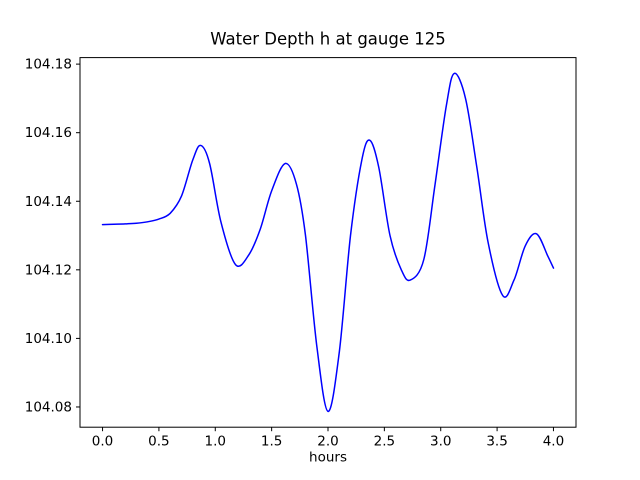  Describe the element at coordinates (327, 39) in the screenshot. I see `chart-title: Water Depth h at gauge 125` at that location.